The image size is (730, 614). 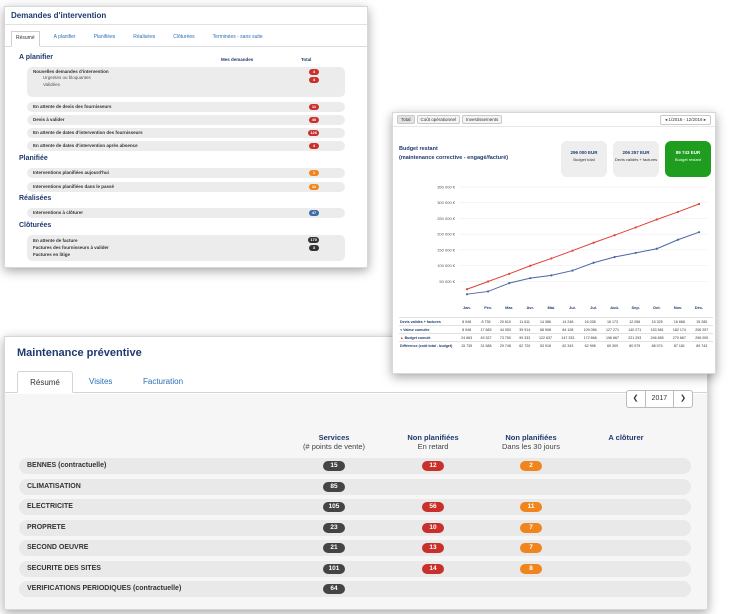 What do you see at coordinates (433, 466) in the screenshot?
I see `count-badge-retard: 12` at bounding box center [433, 466].